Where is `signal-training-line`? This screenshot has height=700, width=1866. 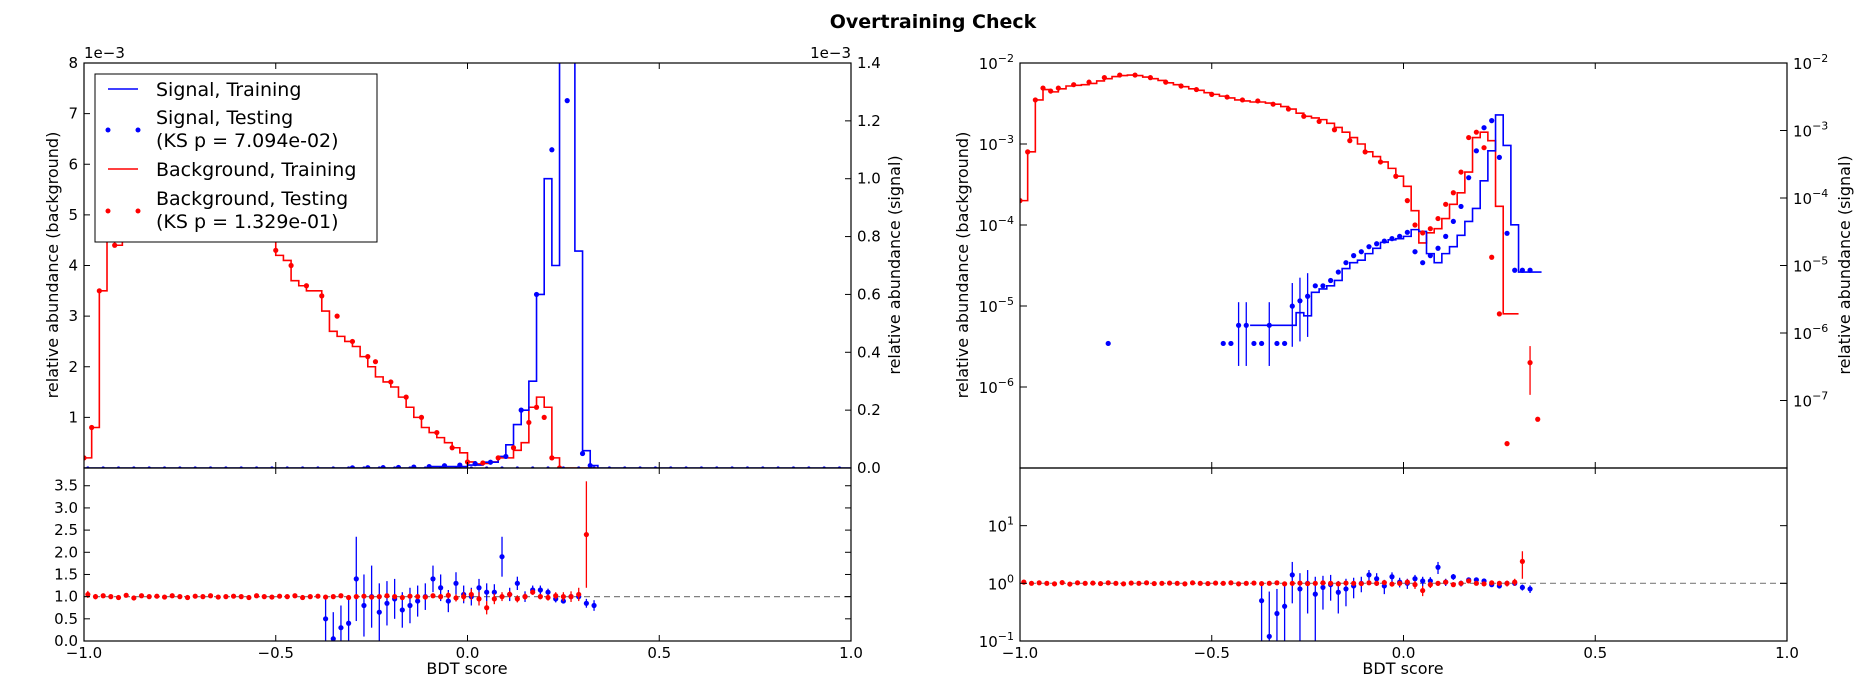 signal-training-line is located at coordinates (1396, 220).